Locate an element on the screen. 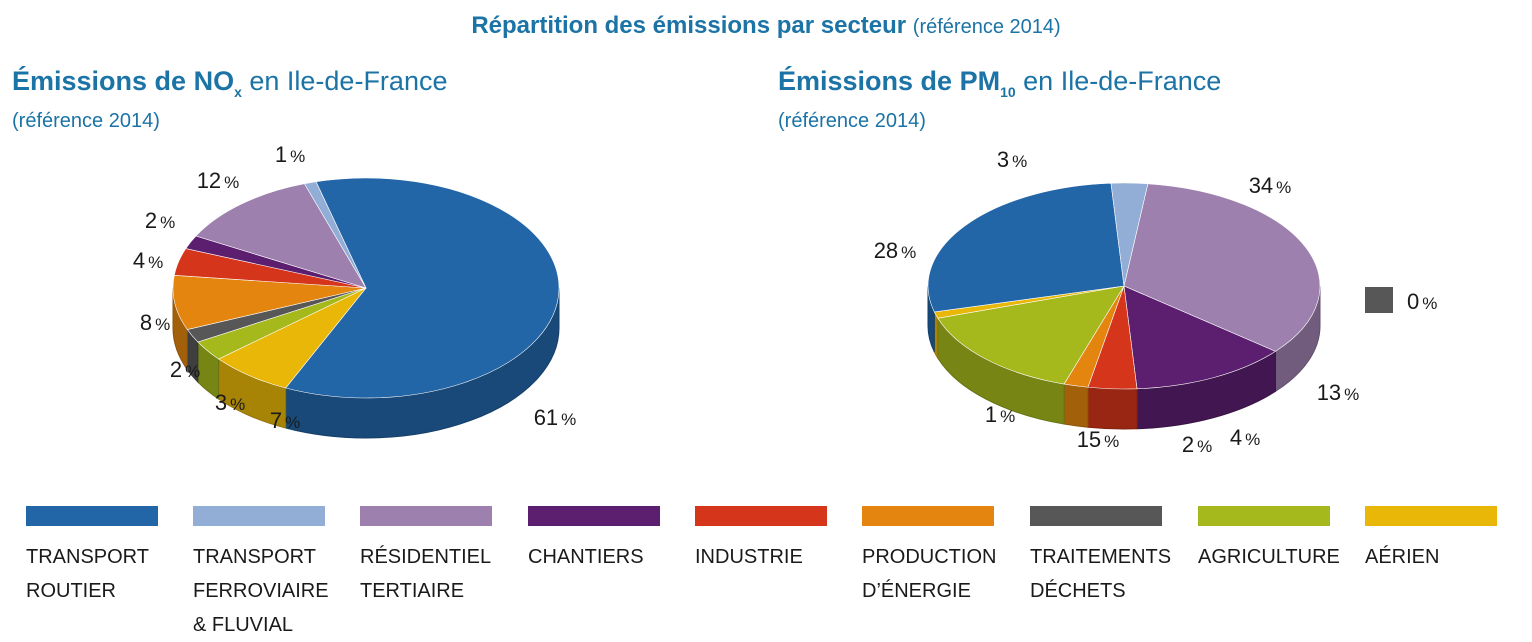  legend-label-line: AGRICULTURE is located at coordinates (1269, 557).